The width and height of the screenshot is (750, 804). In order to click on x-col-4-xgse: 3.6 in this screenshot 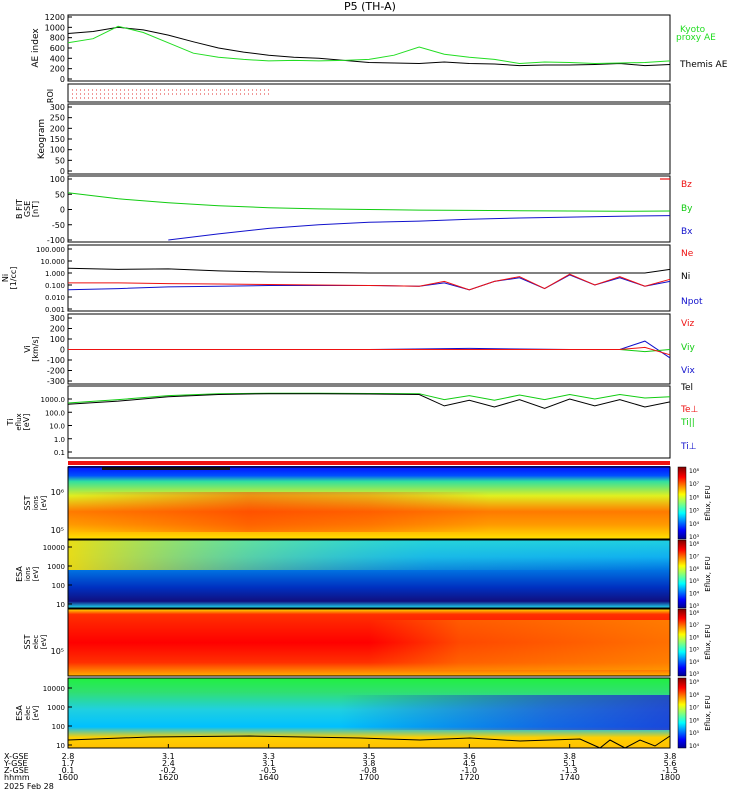, I will do `click(469, 756)`.